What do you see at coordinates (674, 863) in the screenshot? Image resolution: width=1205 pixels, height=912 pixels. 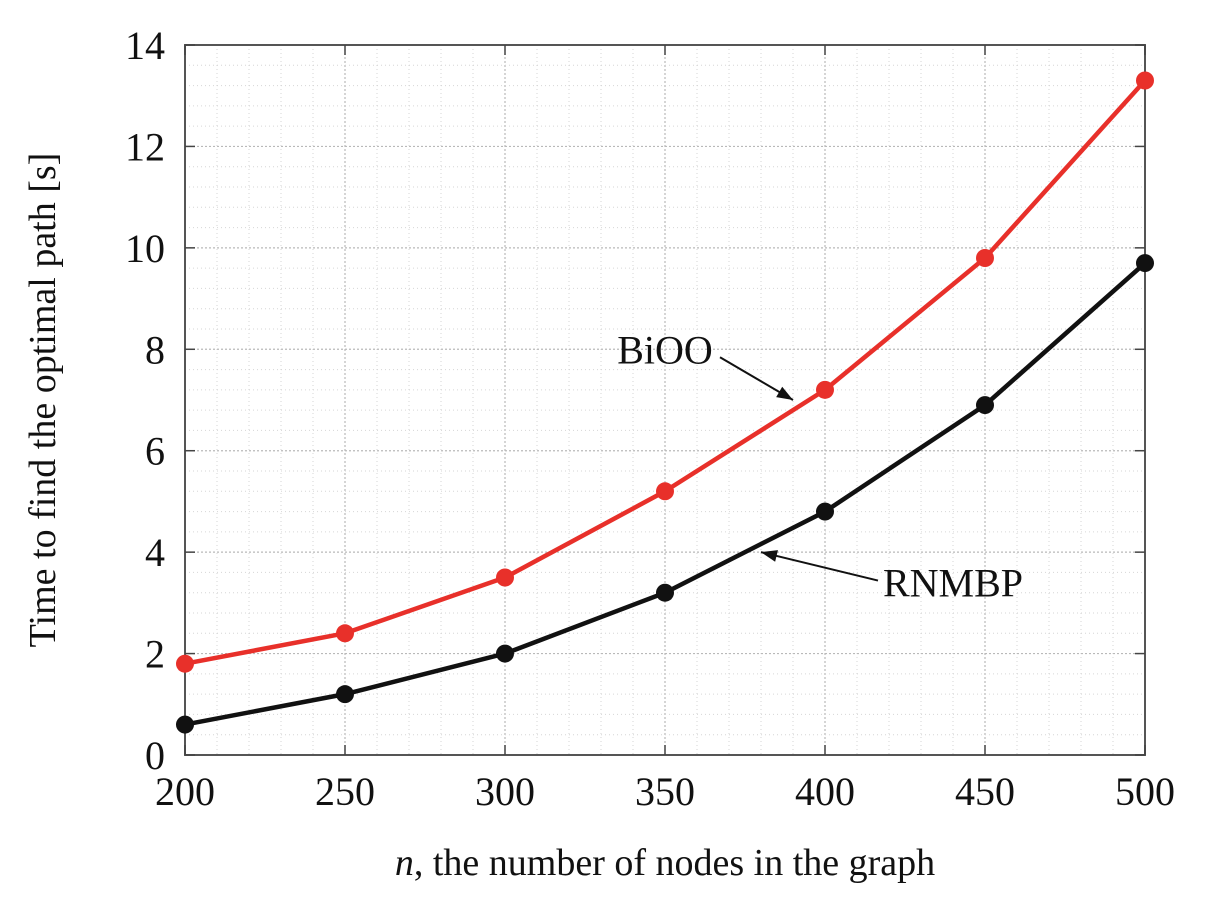 I see `x-axis-label-text: , the number of nodes in the graph` at bounding box center [674, 863].